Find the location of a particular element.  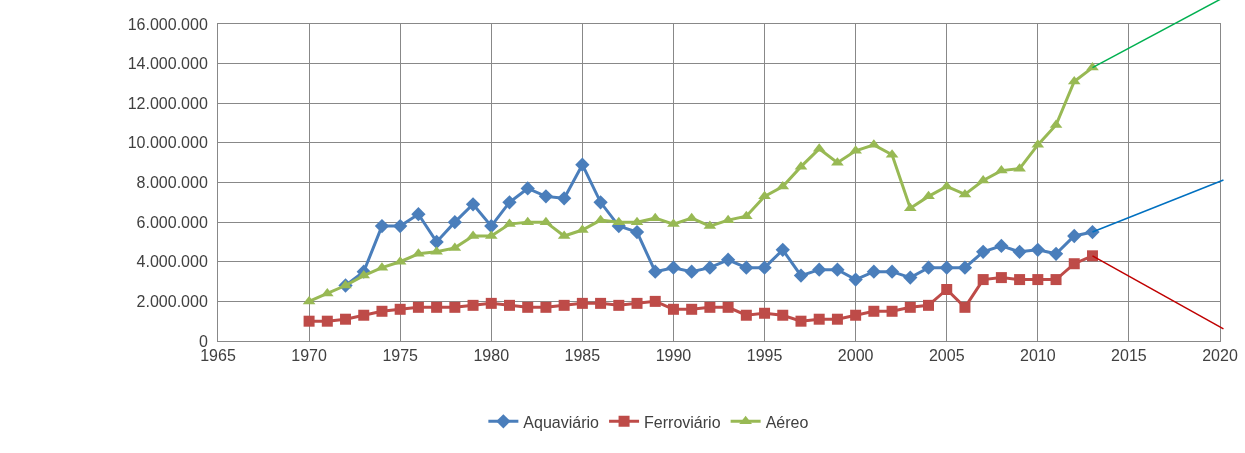

legend-label: Ferroviário is located at coordinates (682, 422).